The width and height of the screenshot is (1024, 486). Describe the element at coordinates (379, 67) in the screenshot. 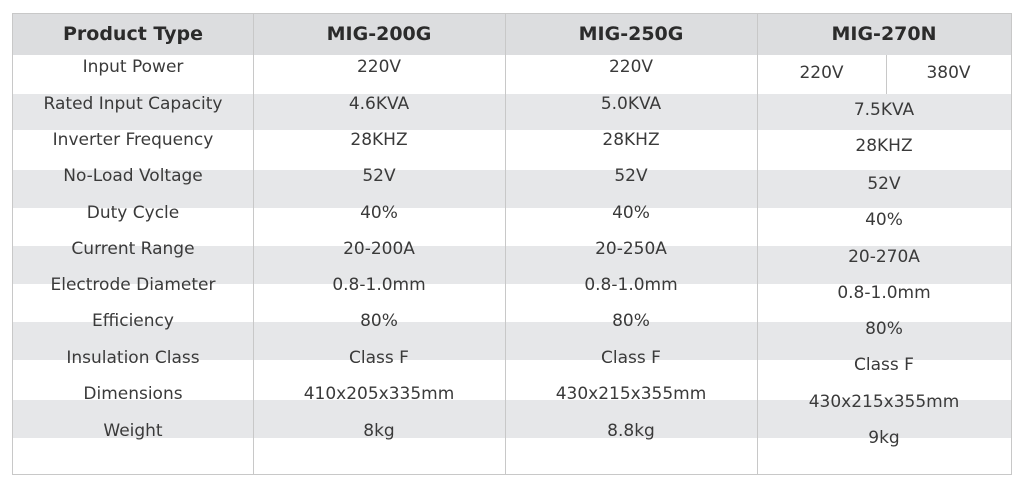

I see `cell-mig-200g: 220V` at that location.